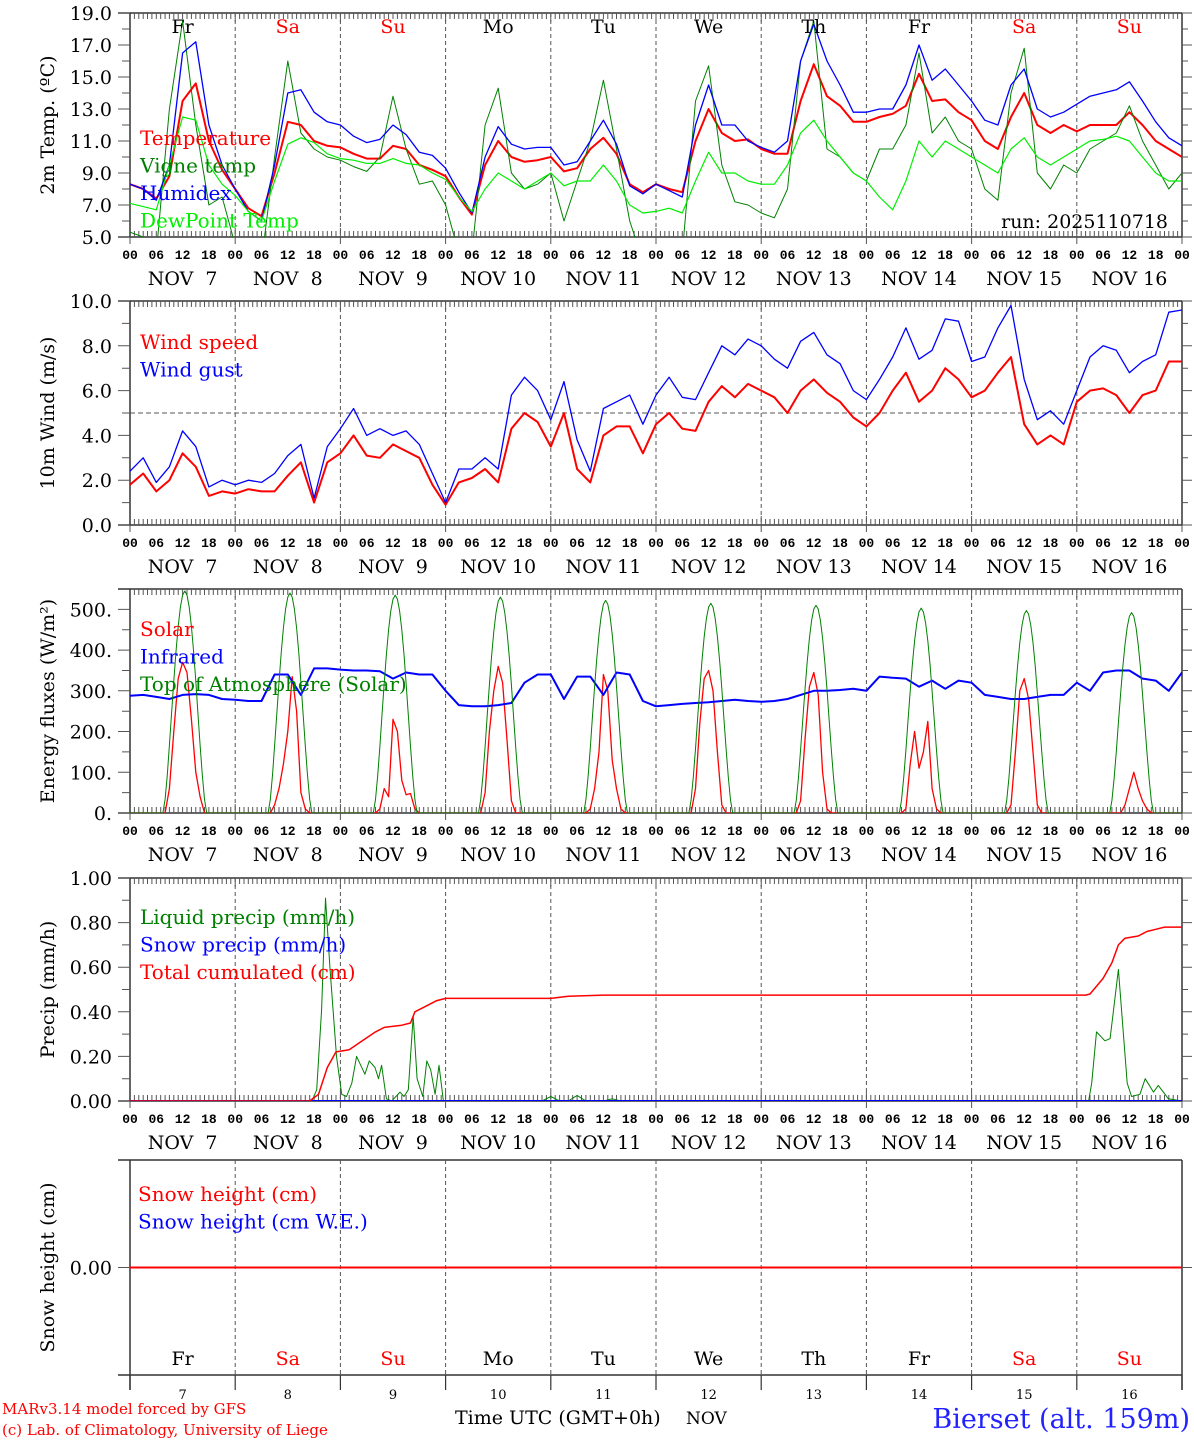  I want to click on day-name-label: Mo, so click(498, 27).